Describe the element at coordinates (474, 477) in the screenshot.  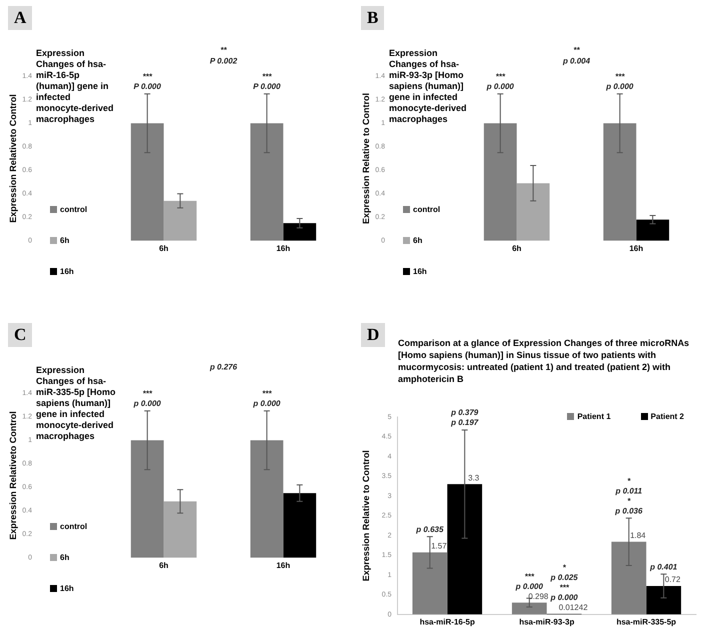
I see `data-label: 3.3` at that location.